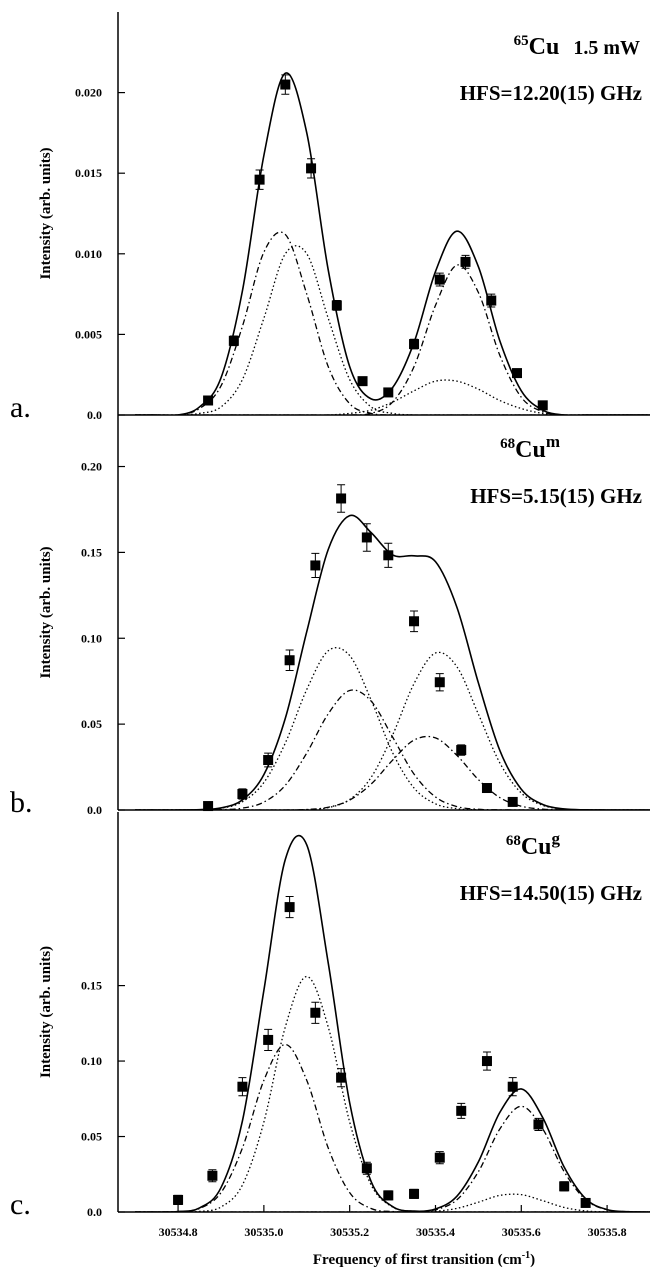 This screenshot has width=650, height=1280. What do you see at coordinates (556, 838) in the screenshot?
I see `isotope-state: g` at bounding box center [556, 838].